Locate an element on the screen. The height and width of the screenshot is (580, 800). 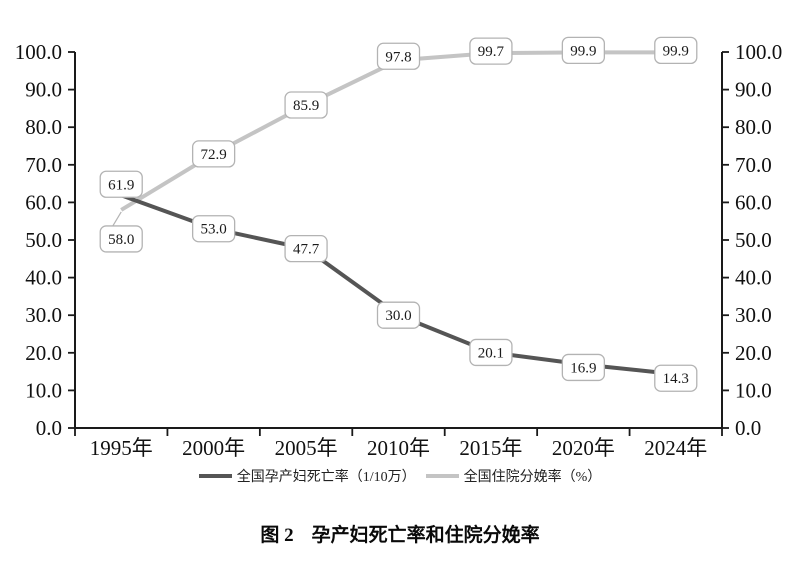
y-tick-label-right: 50.0 is located at coordinates (753, 240).